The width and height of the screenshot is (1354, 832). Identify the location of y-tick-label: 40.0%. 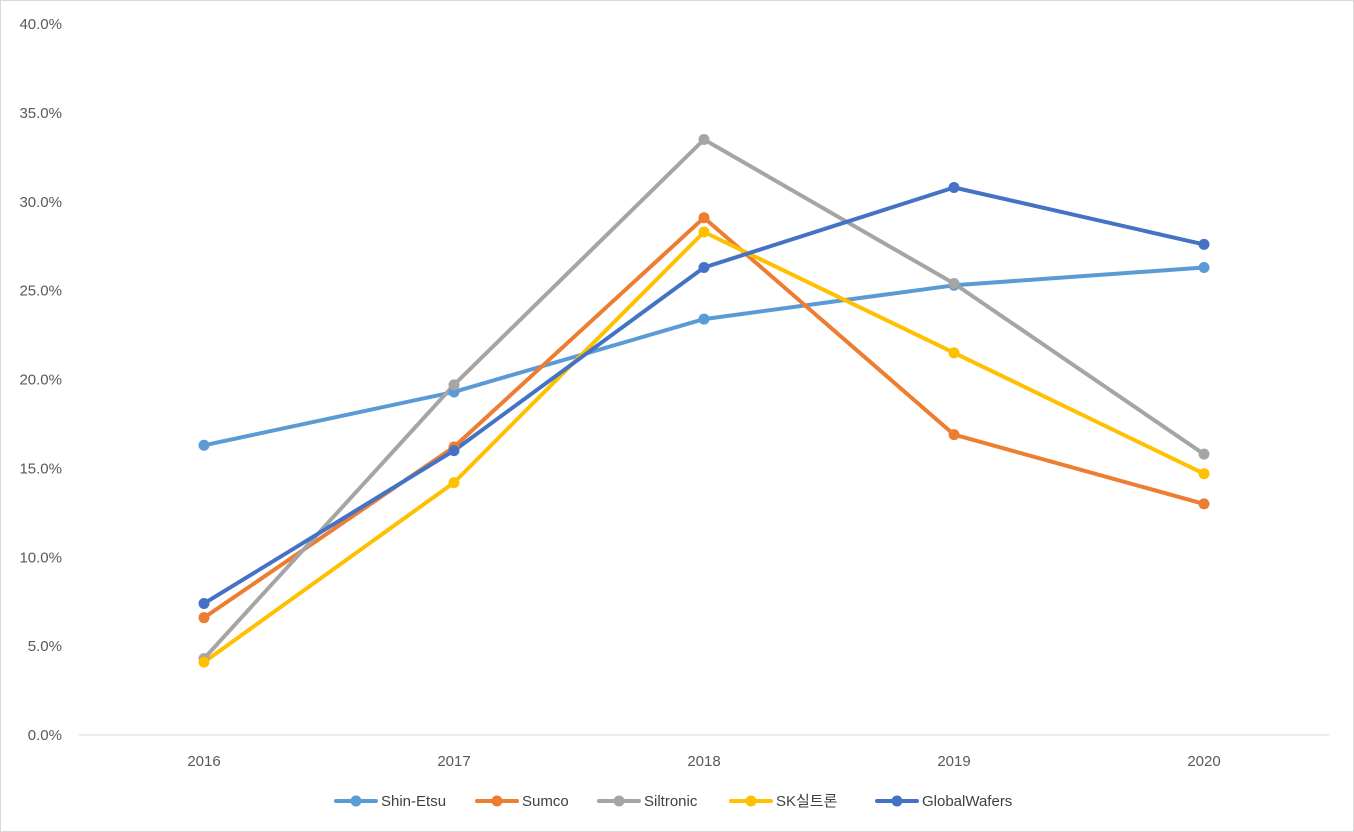
(40, 24).